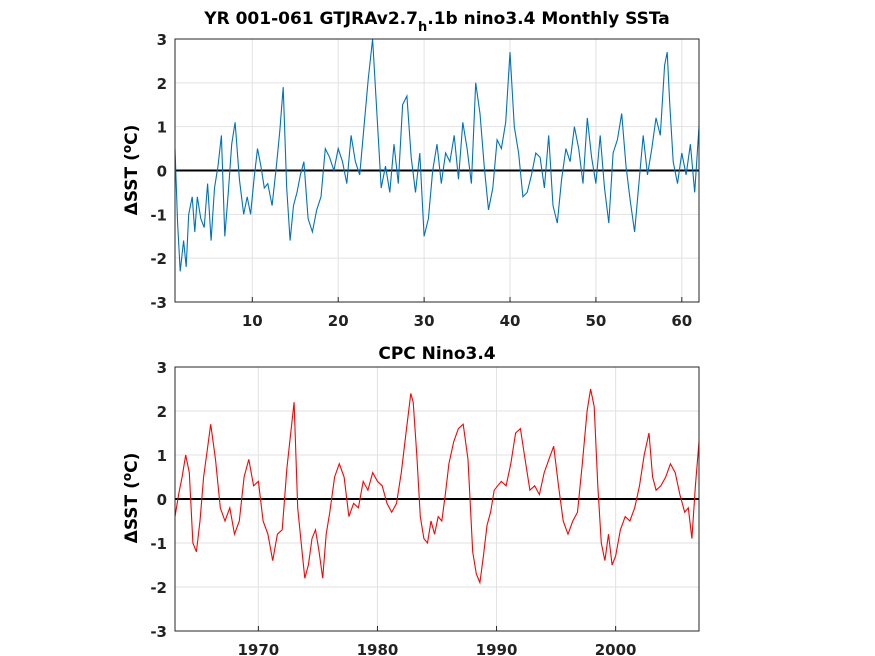  I want to click on top-y-axis-label: ΔSST (oC), so click(131, 170).